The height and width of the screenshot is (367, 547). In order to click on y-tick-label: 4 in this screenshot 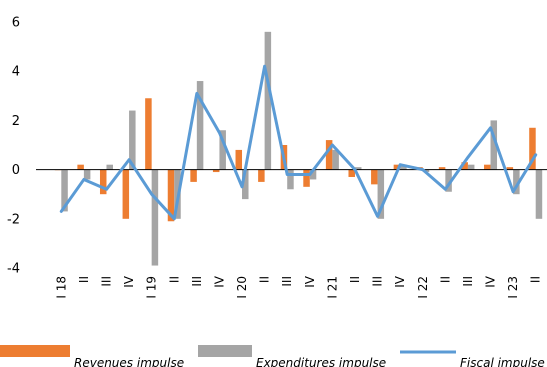, I will do `click(16, 72)`.